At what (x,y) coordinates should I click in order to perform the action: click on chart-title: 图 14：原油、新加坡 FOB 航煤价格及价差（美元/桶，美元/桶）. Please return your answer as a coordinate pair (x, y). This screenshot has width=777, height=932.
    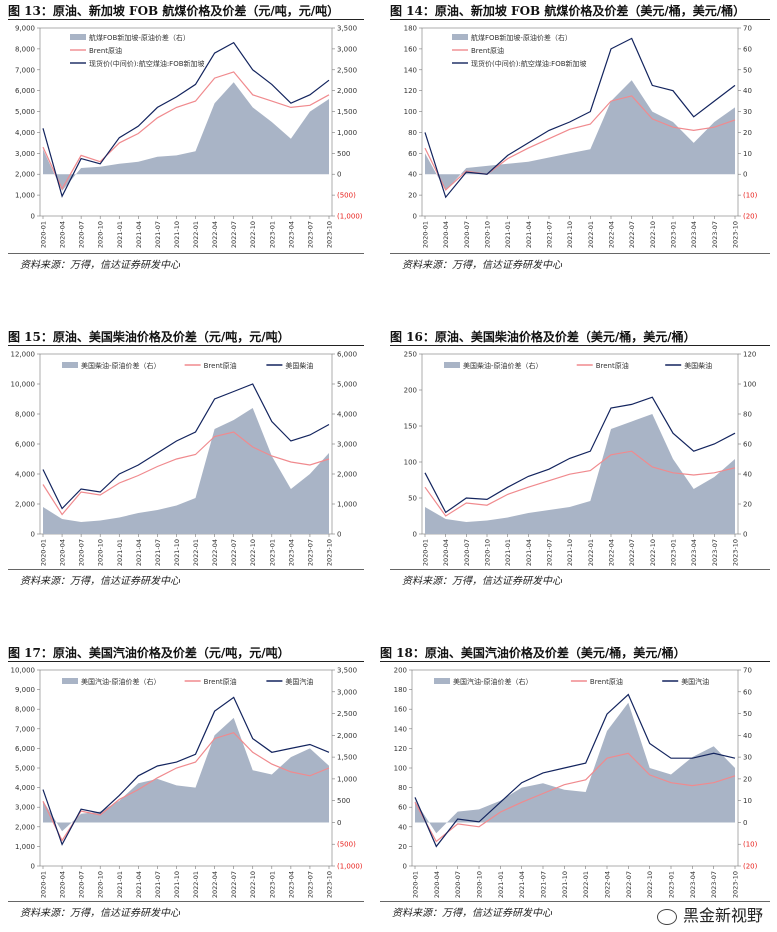
    Looking at the image, I should click on (568, 11).